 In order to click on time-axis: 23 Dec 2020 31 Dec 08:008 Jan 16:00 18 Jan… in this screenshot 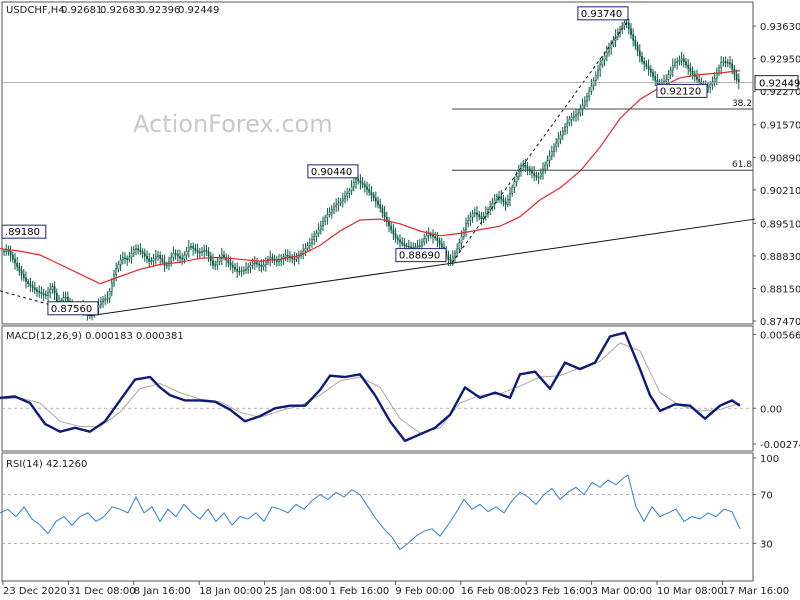, I will do `click(395, 589)`.